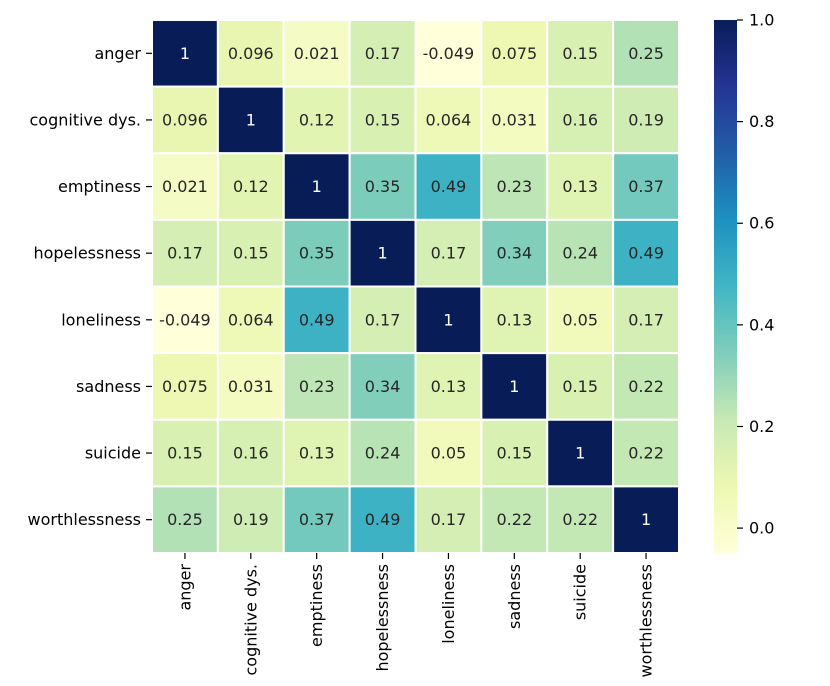 This screenshot has width=830, height=686. I want to click on x-tick-label: anger, so click(184, 587).